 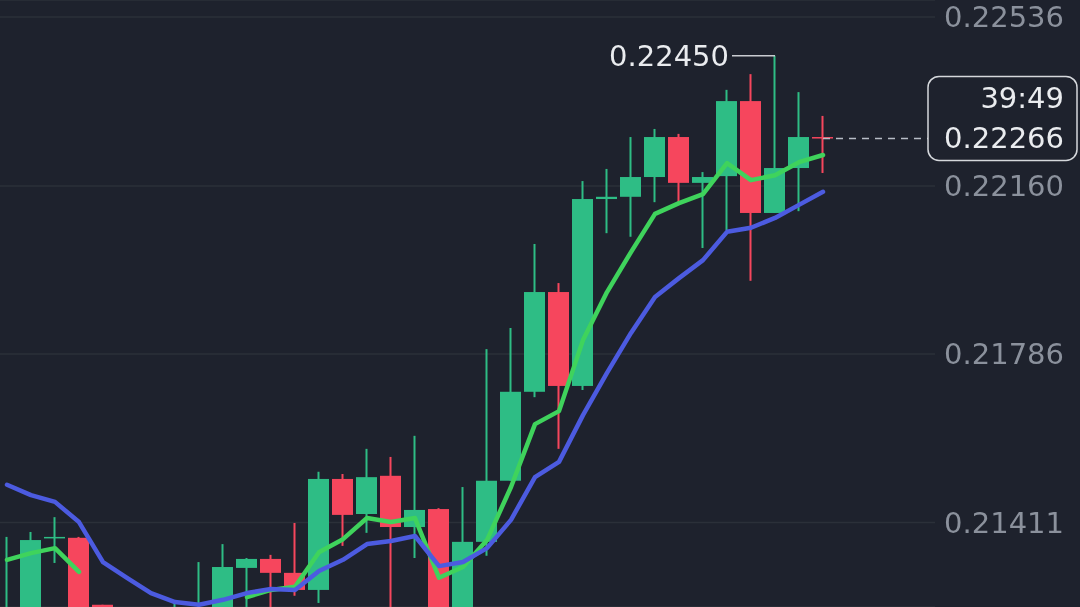 I want to click on ref-line-label: 0.22266, so click(x=1004, y=138).